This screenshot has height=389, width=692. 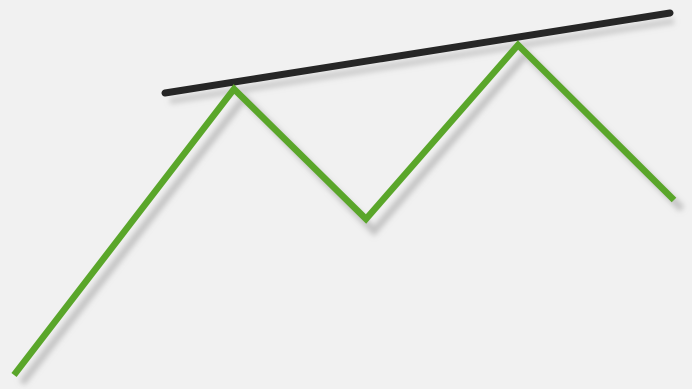 I want to click on resistance-line-shadow, so click(x=422, y=61).